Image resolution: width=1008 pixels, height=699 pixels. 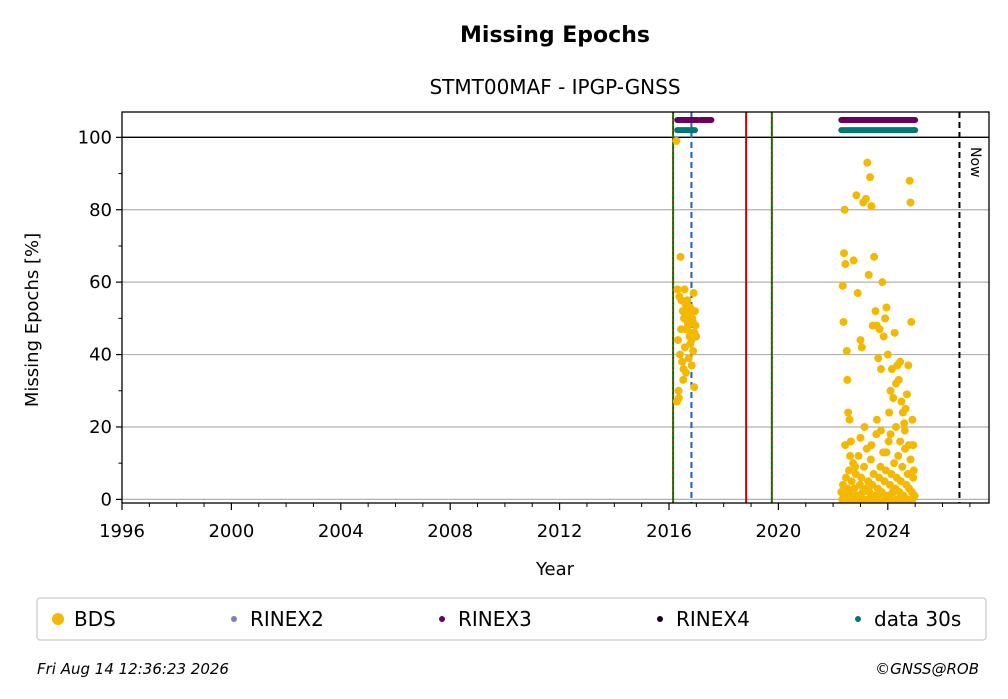 I want to click on y-tick-label: 20, so click(x=100, y=427).